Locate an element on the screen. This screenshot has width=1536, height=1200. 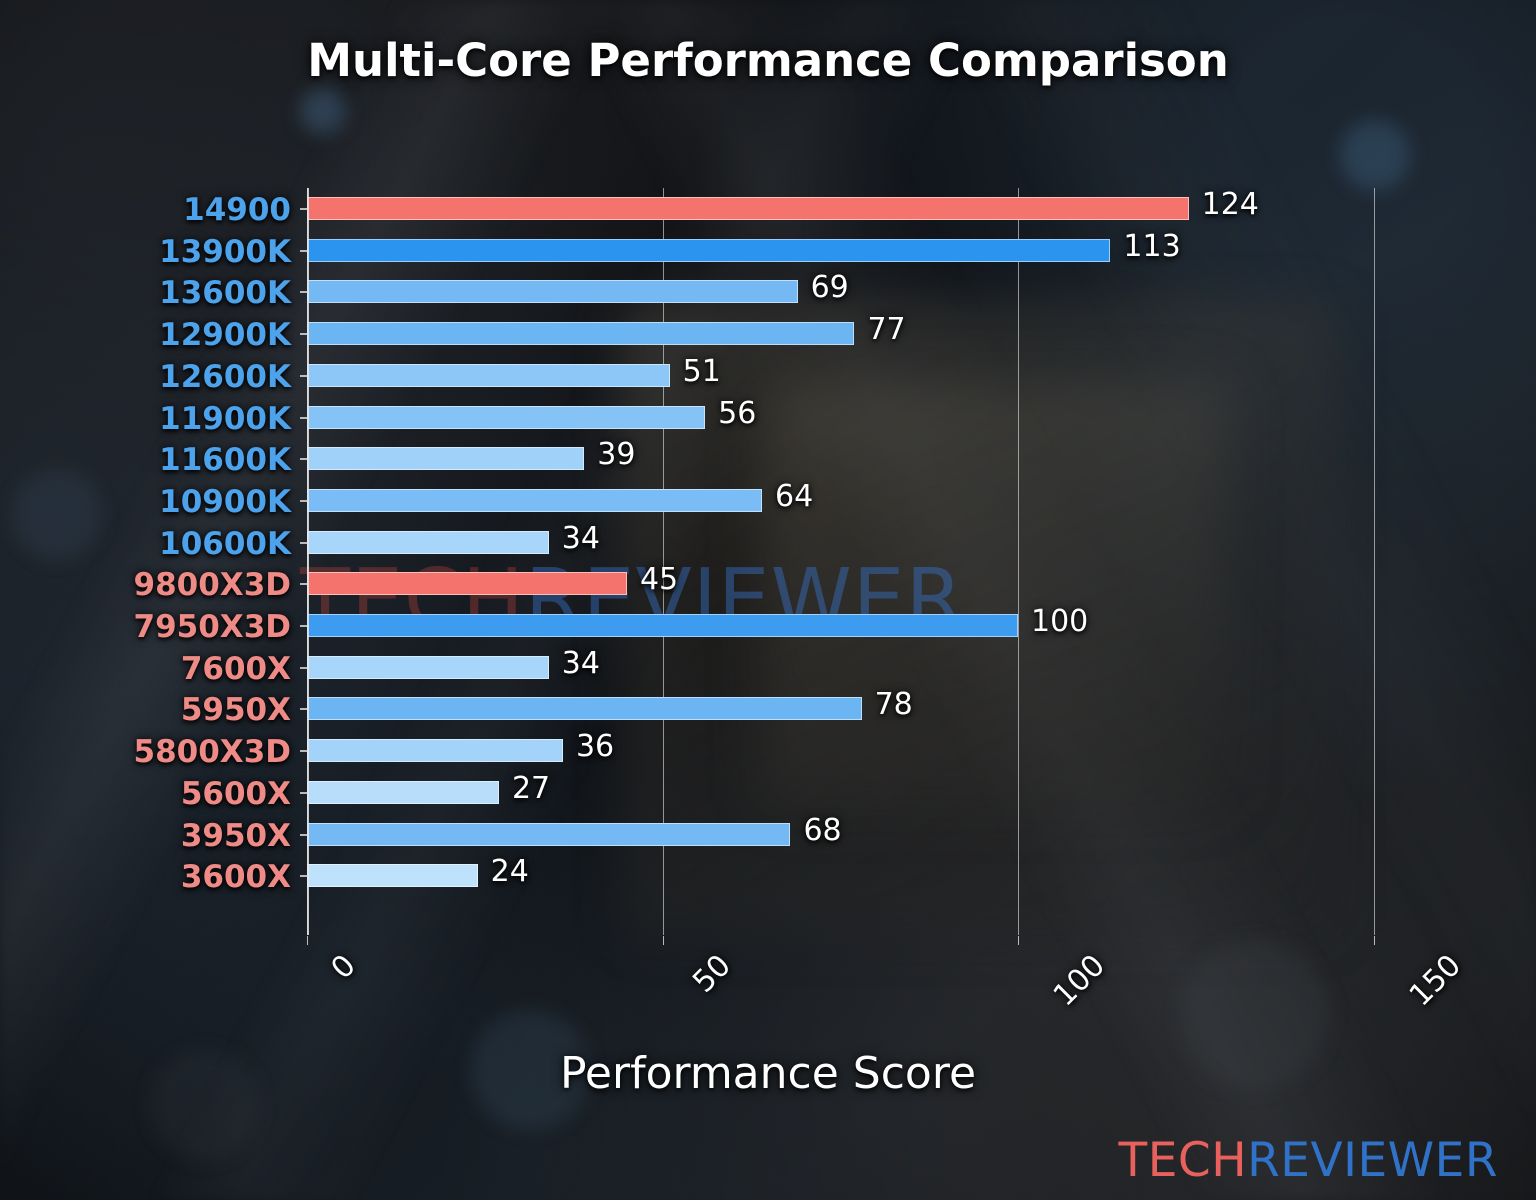
bar-row: 77 is located at coordinates (844, 333).